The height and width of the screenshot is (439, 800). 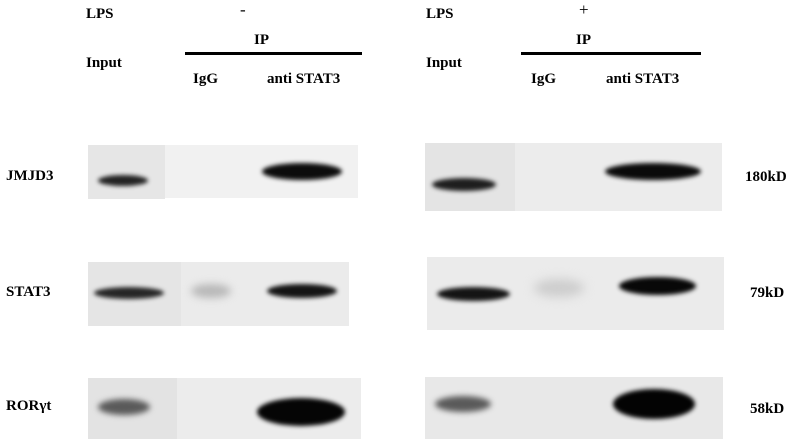 What do you see at coordinates (30, 176) in the screenshot?
I see `row-label-jmjd3: JMJD3` at bounding box center [30, 176].